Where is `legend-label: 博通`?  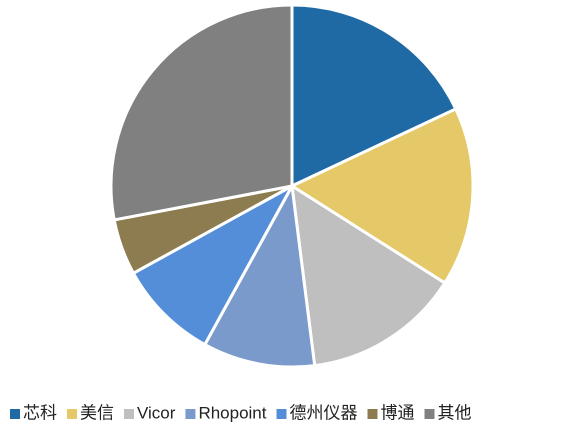
legend-label: 博通 is located at coordinates (398, 412).